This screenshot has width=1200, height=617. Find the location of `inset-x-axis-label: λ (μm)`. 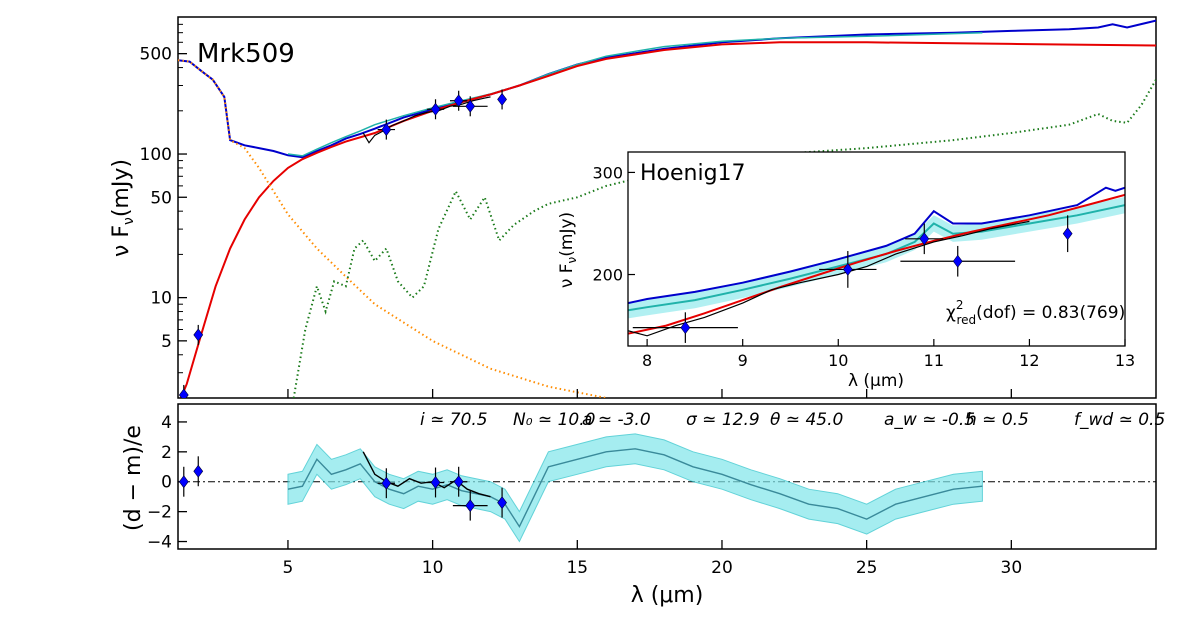

inset-x-axis-label: λ (μm) is located at coordinates (876, 381).